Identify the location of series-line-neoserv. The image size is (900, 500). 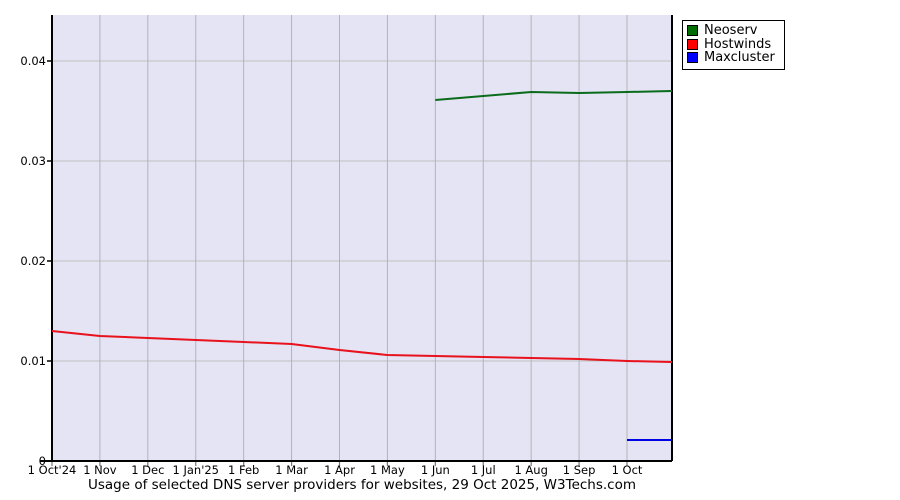
(554, 95).